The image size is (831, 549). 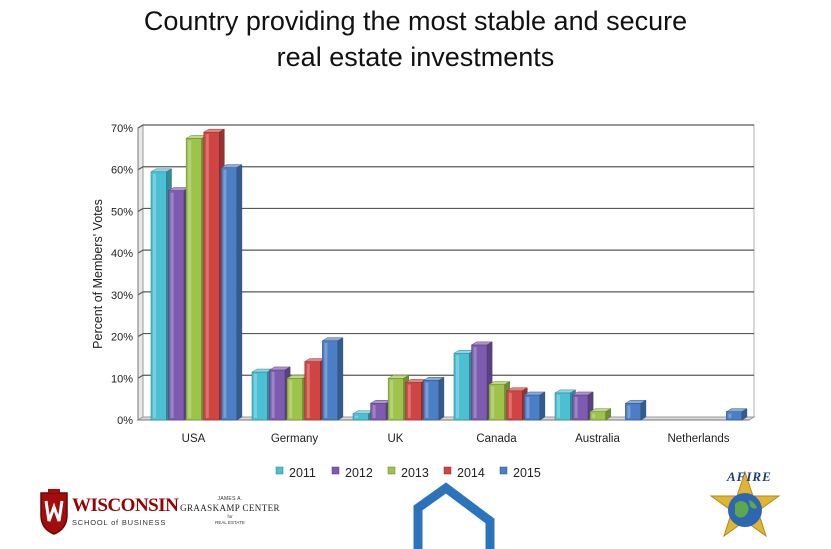 I want to click on bar-highlight-2012-usa, so click(x=172, y=305).